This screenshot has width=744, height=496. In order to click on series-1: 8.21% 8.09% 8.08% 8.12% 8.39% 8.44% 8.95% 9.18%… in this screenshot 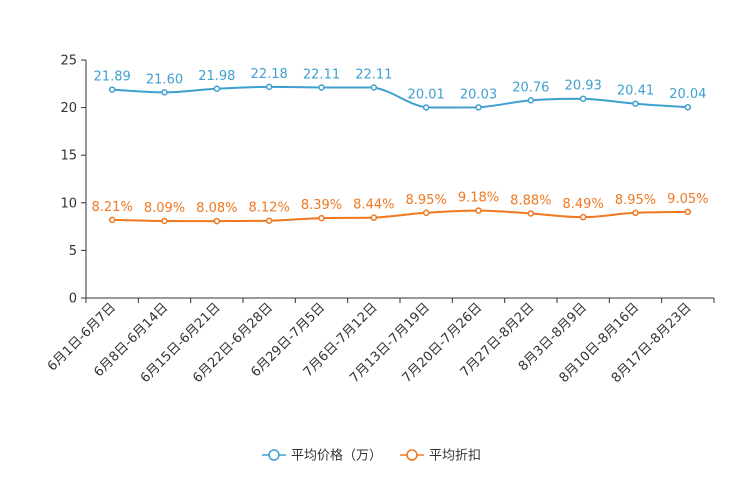, I will do `click(400, 208)`.